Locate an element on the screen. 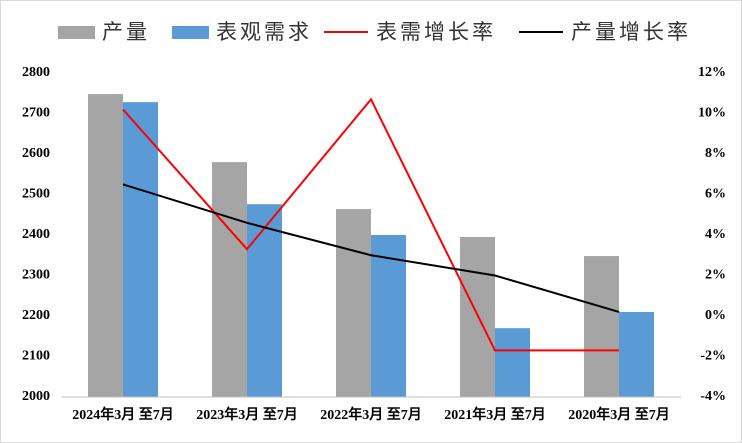 The width and height of the screenshot is (742, 443). y-tick-label: 2000 is located at coordinates (36, 396).